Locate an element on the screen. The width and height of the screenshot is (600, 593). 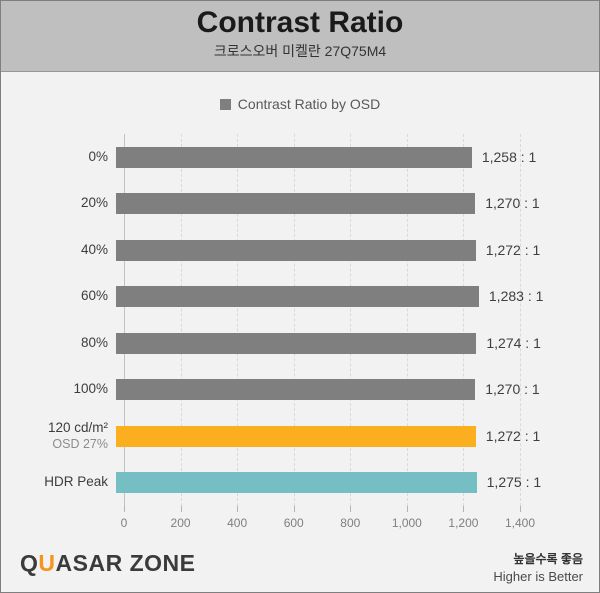
category-label: 120 cd/m² OSD 27% is located at coordinates (58, 436).